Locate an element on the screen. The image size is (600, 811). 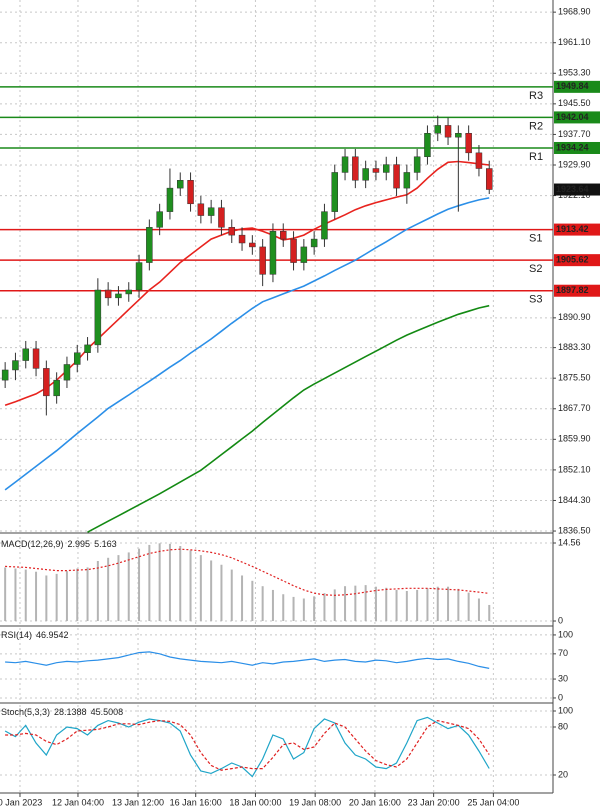
y-tick-label: 1836.50 is located at coordinates (574, 530).